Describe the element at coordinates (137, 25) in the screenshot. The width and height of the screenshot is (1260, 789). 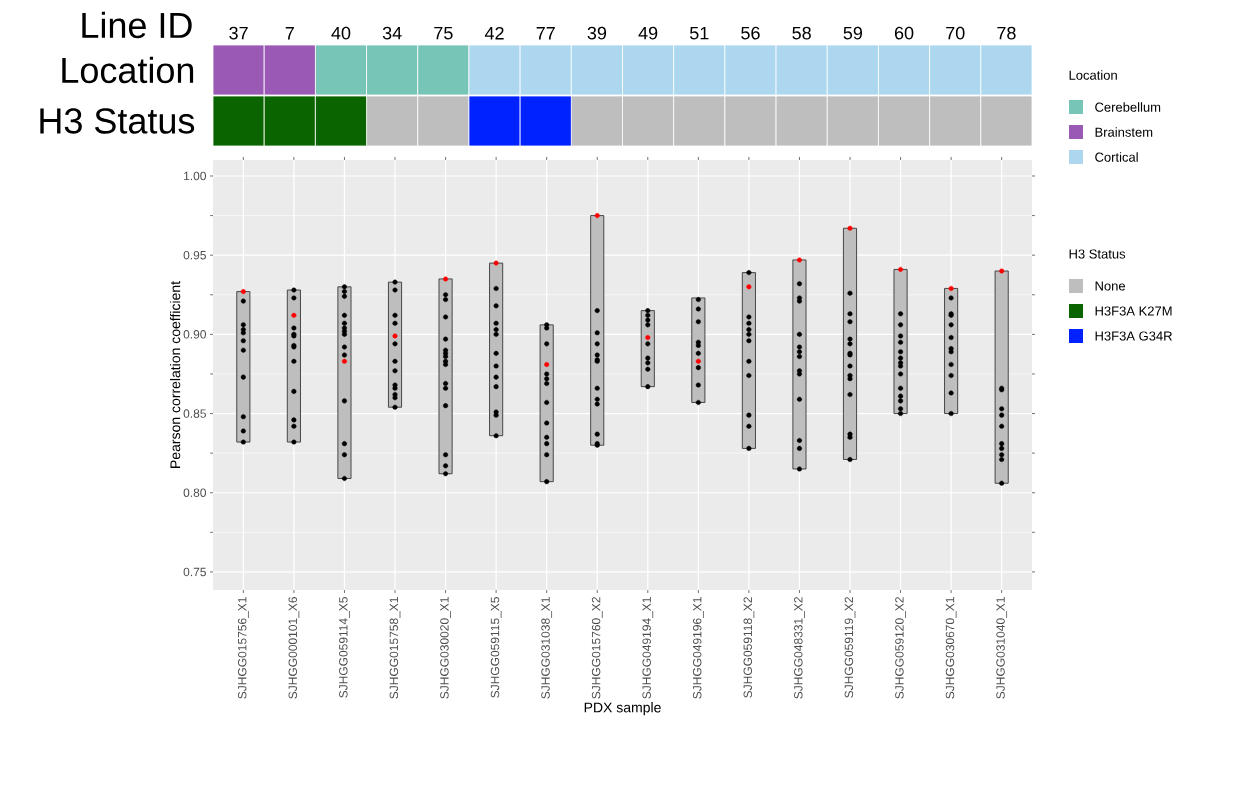
I see `x2-axis-title: Line ID` at that location.